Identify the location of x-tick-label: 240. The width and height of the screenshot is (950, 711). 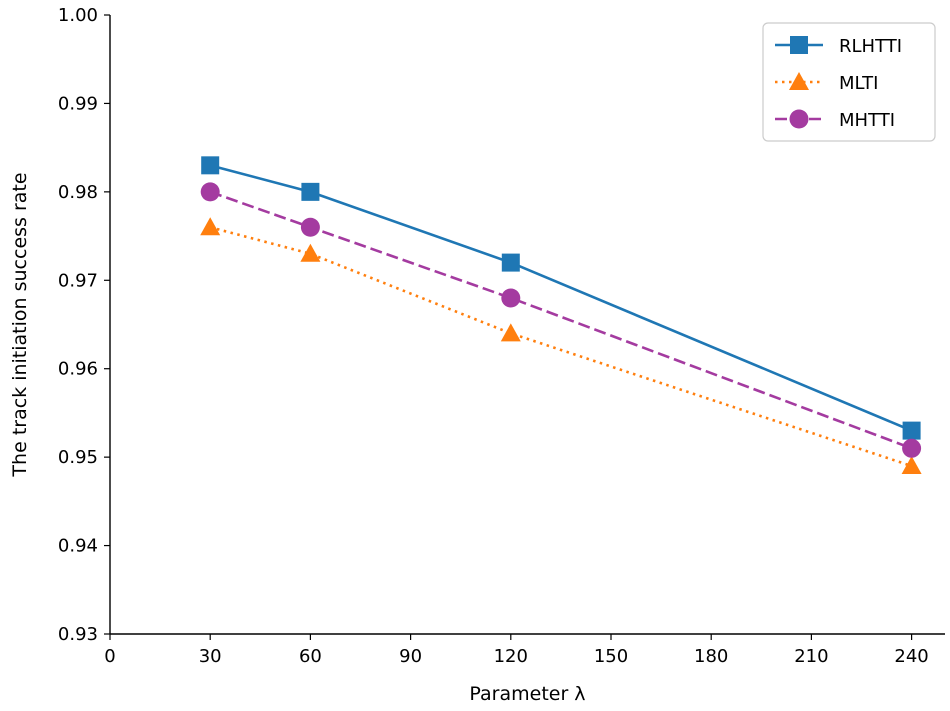
(911, 656).